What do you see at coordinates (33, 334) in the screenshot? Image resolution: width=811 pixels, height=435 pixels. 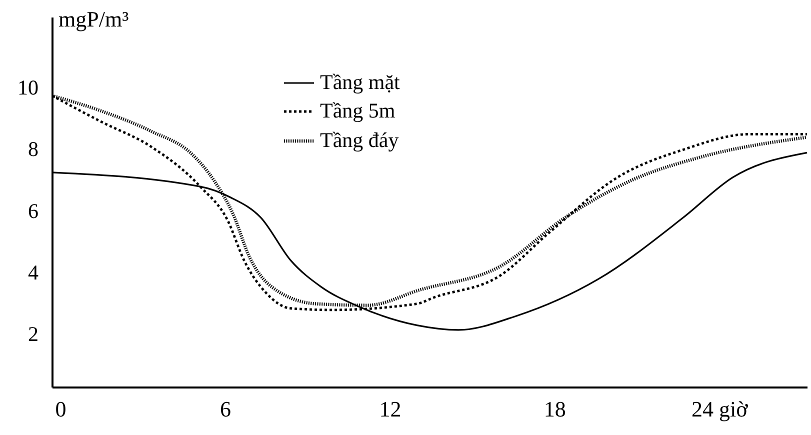 I see `y-tick-label: 2` at bounding box center [33, 334].